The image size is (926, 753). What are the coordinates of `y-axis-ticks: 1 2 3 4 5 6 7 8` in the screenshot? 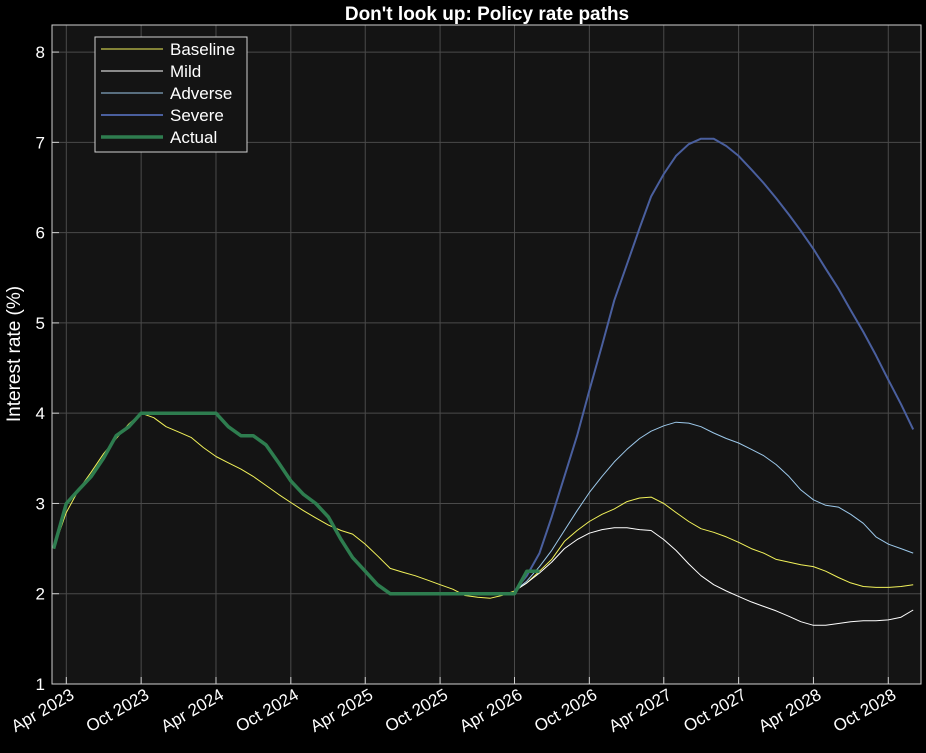 It's located at (47, 368).